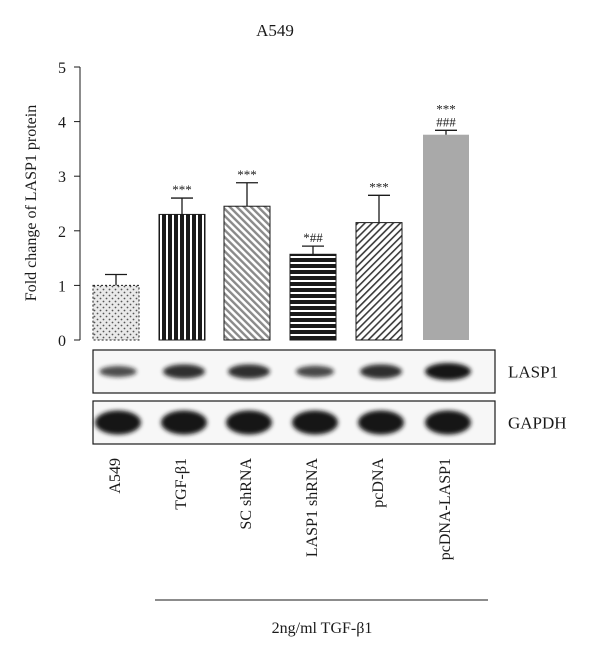 The height and width of the screenshot is (657, 600). I want to click on y-tick-label: 0, so click(62, 341).